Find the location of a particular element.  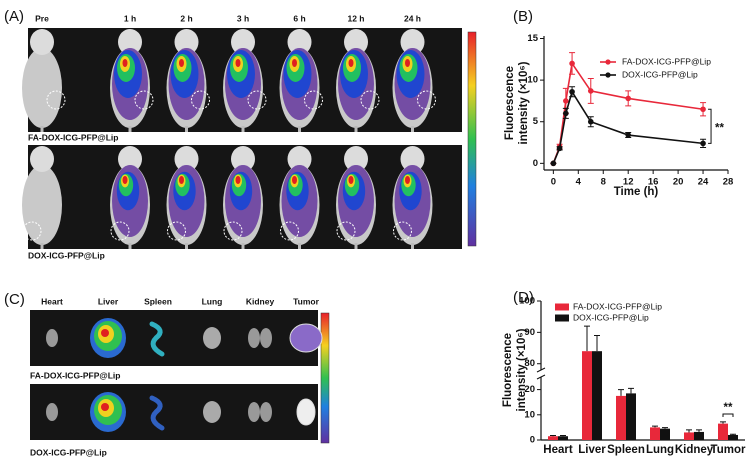

time-label: 12 h is located at coordinates (355, 18).